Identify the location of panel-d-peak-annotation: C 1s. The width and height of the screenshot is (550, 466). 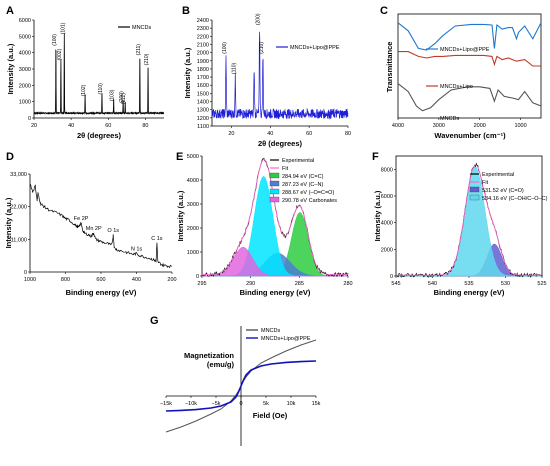
(157, 239).